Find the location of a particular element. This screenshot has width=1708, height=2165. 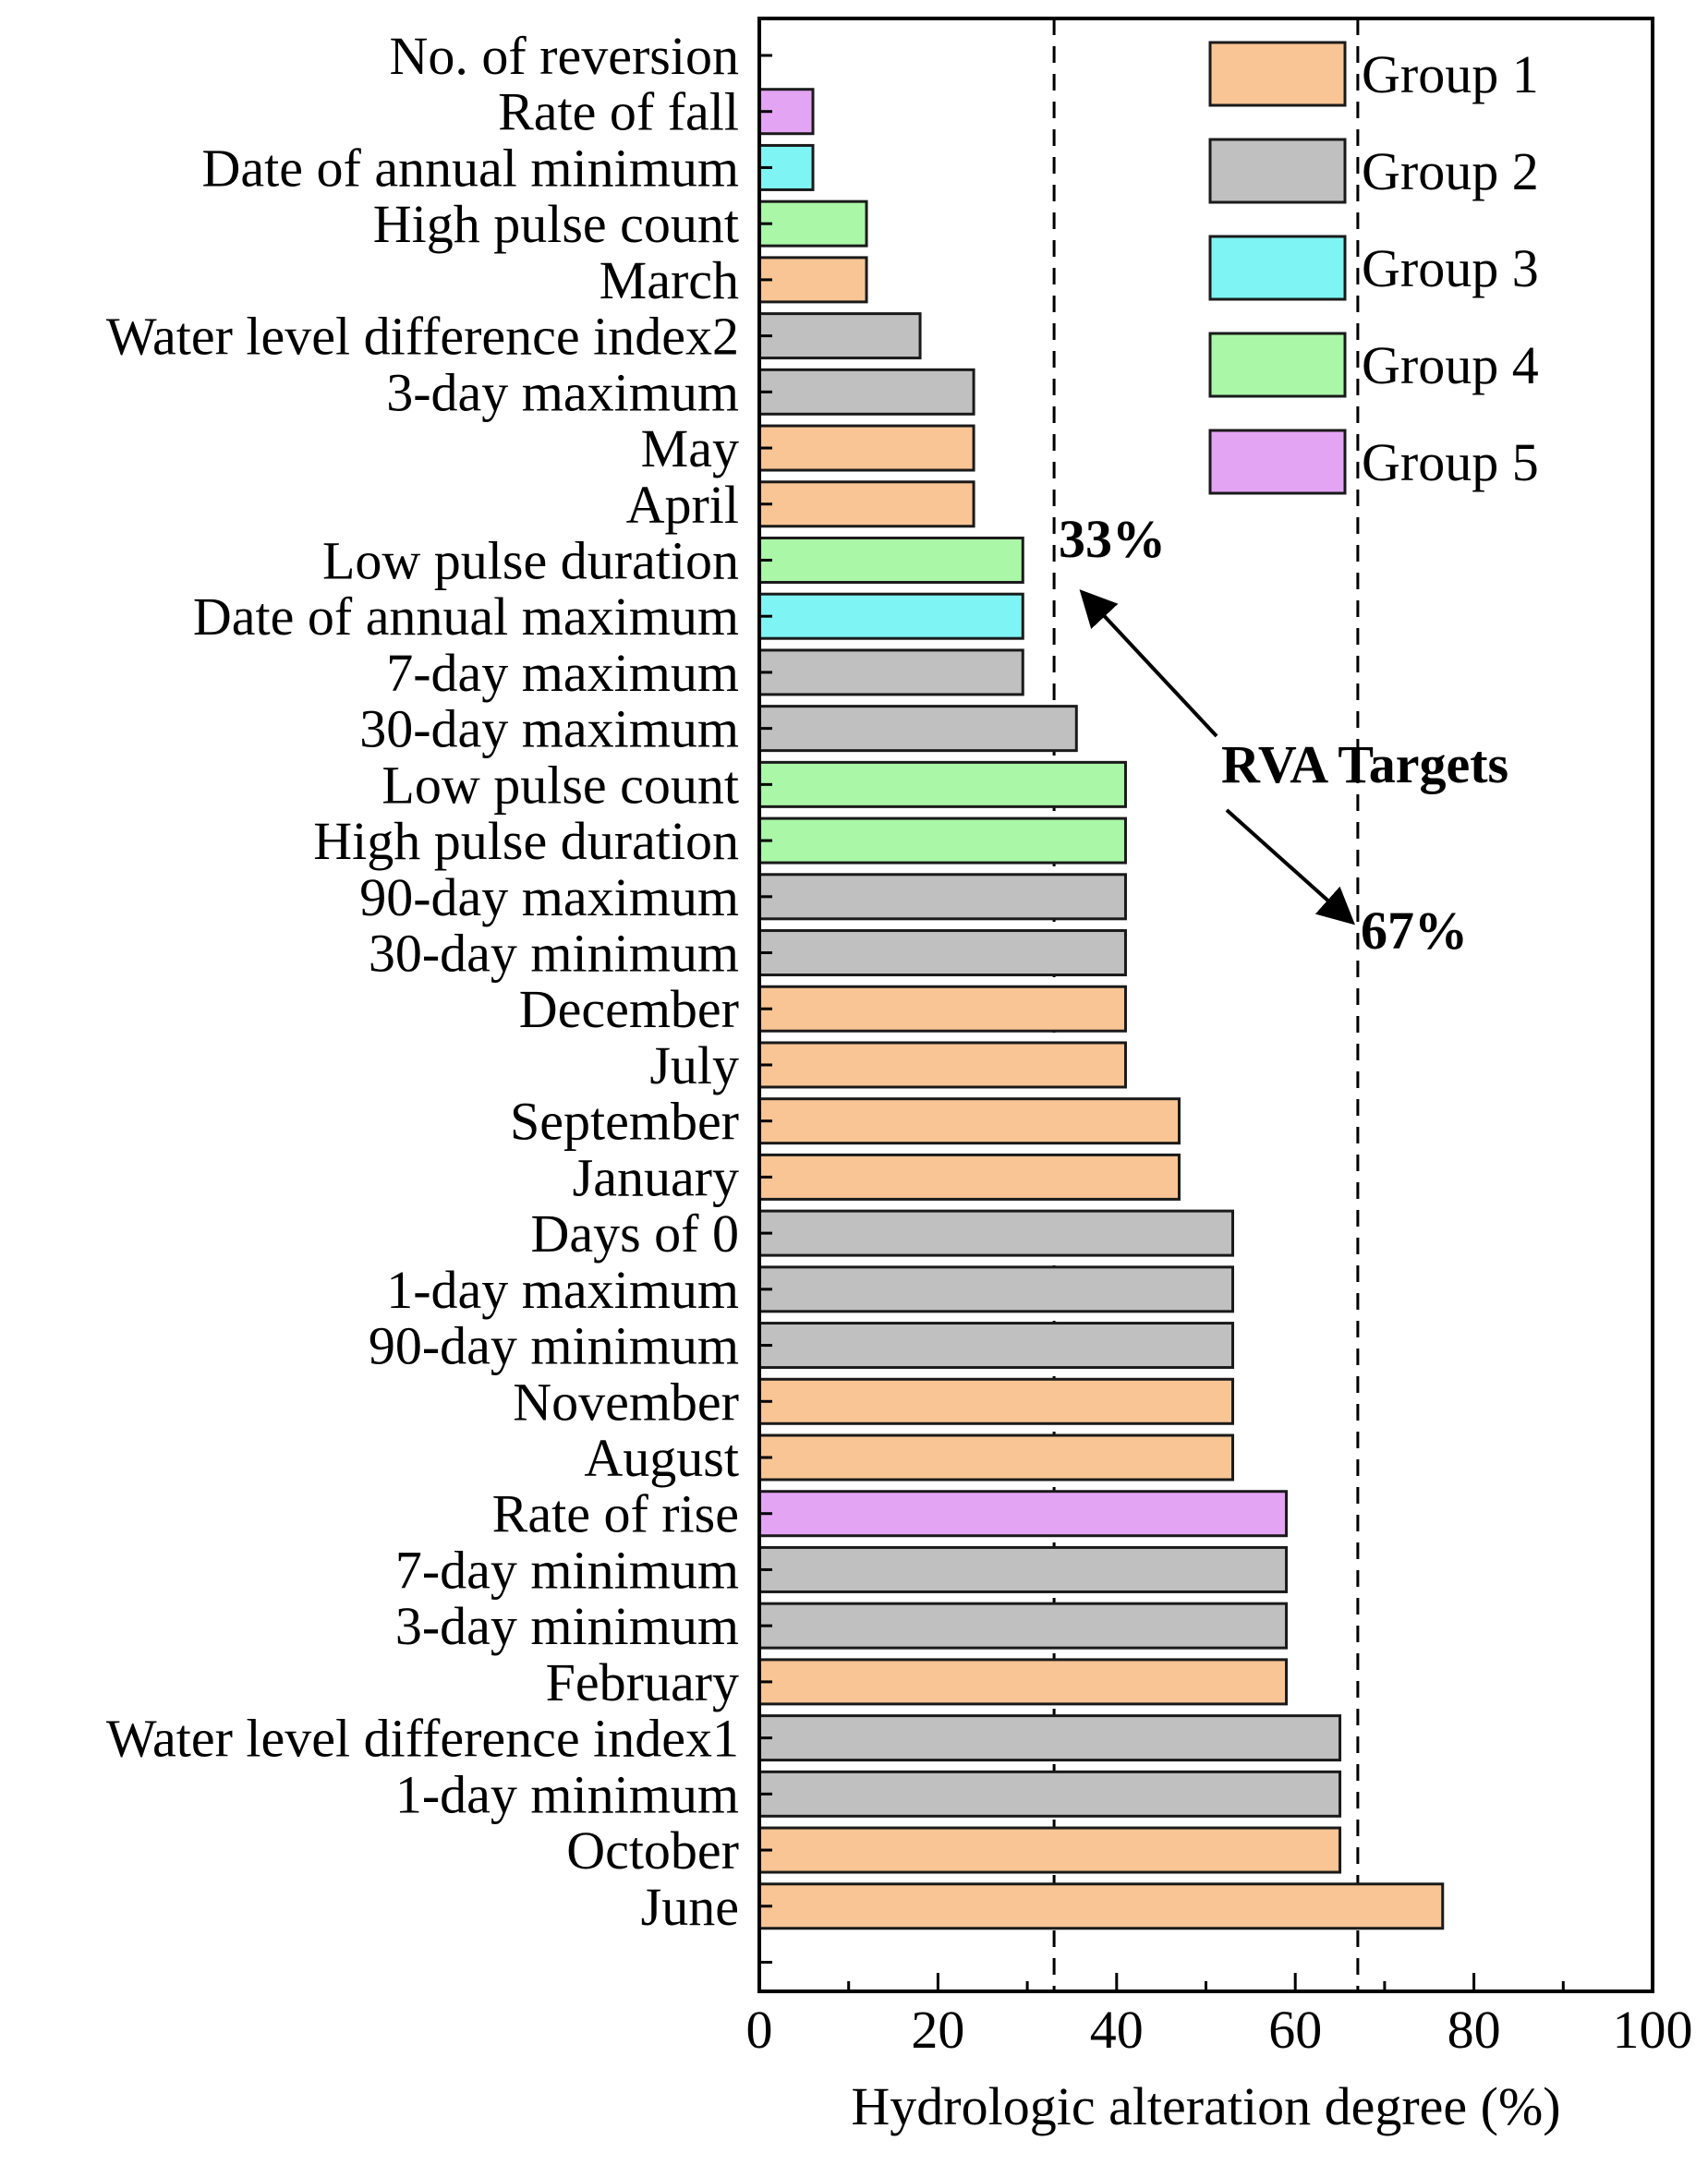

category-label: January is located at coordinates (656, 1177).